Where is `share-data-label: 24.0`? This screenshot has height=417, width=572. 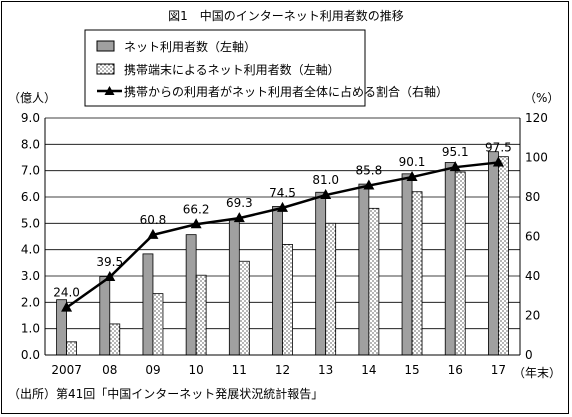
share-data-label: 24.0 is located at coordinates (66, 293).